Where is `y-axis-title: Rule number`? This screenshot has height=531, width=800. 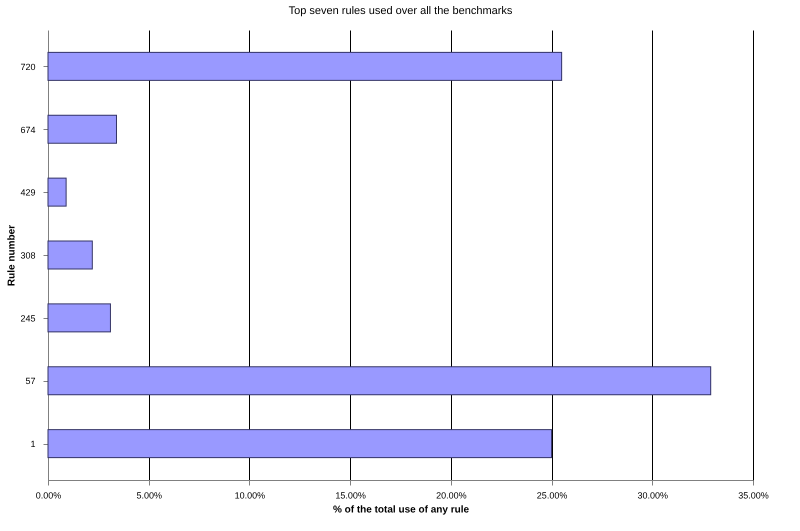
y-axis-title: Rule number is located at coordinates (12, 255).